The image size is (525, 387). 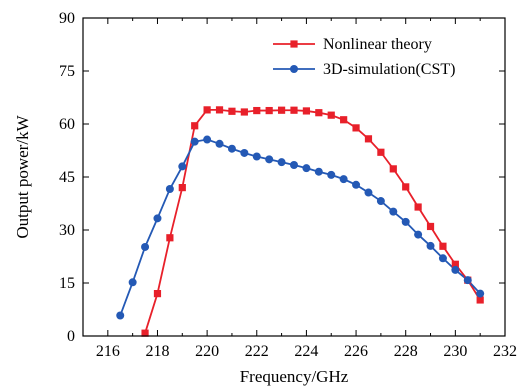 What do you see at coordinates (22, 176) in the screenshot?
I see `y-axis-title: Output power/kW` at bounding box center [22, 176].